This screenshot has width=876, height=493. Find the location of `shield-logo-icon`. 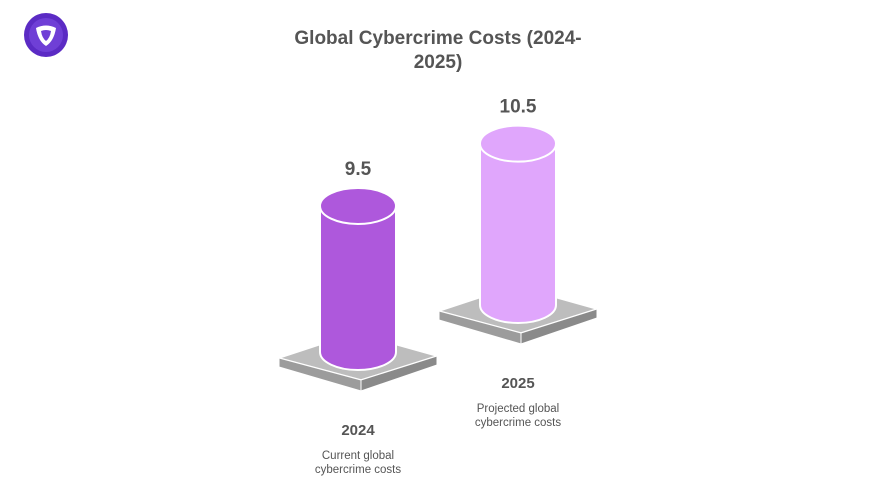

shield-logo-icon is located at coordinates (46, 35).